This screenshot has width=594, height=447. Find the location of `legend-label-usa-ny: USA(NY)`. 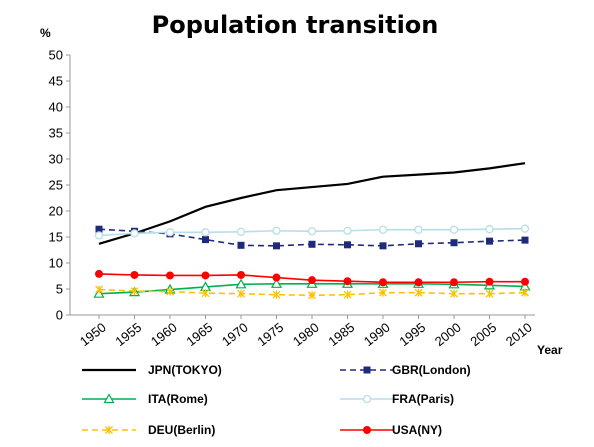

legend-label-usa-ny: USA(NY) is located at coordinates (417, 430).